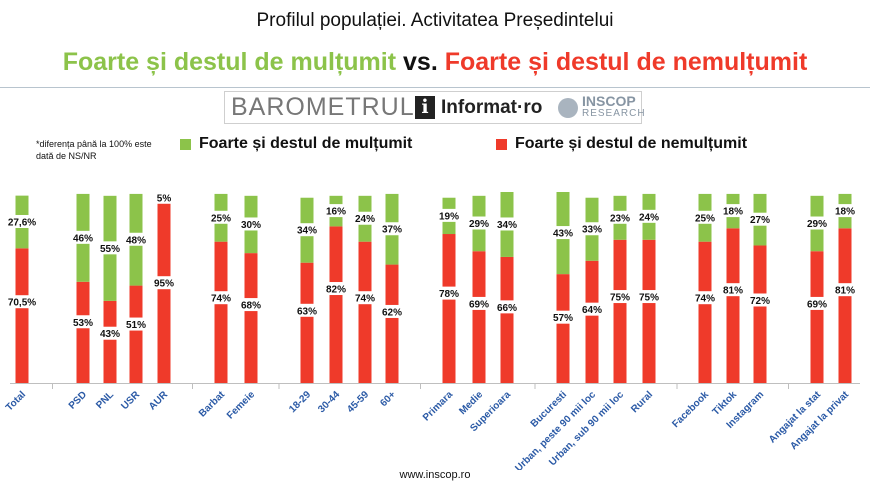 The image size is (870, 487). I want to click on data-label-satisfied: 30%, so click(251, 225).